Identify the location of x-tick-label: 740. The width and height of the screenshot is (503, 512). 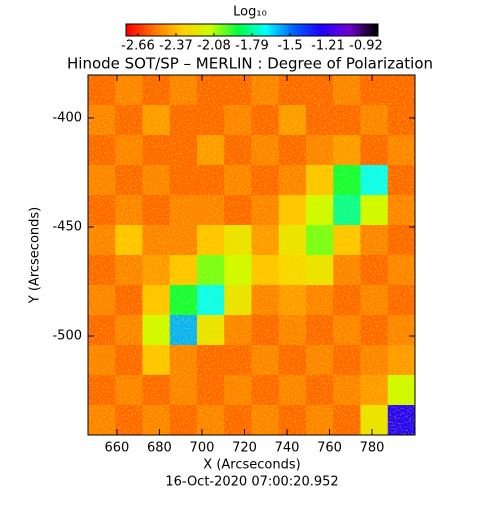
(287, 448).